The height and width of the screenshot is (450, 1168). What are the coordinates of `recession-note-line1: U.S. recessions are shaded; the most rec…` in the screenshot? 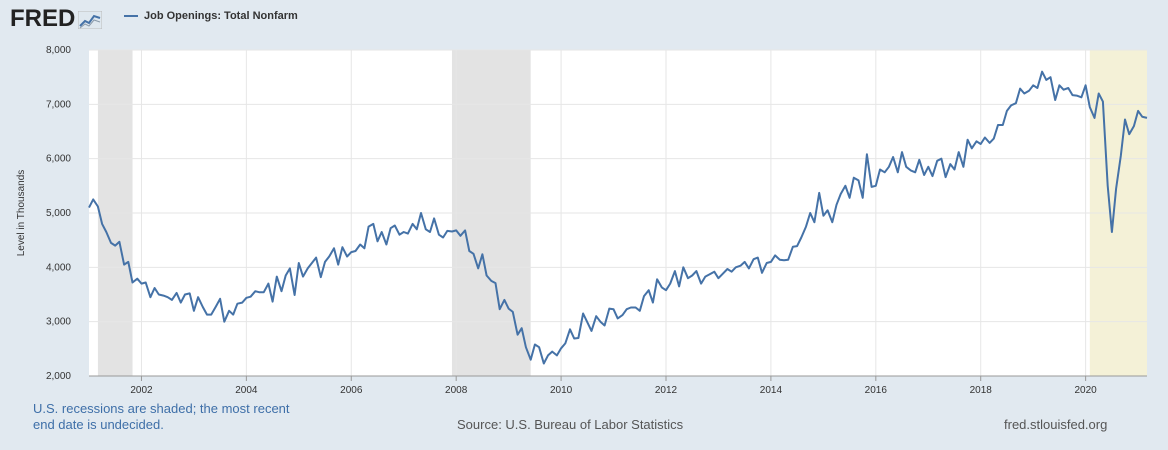 It's located at (161, 408).